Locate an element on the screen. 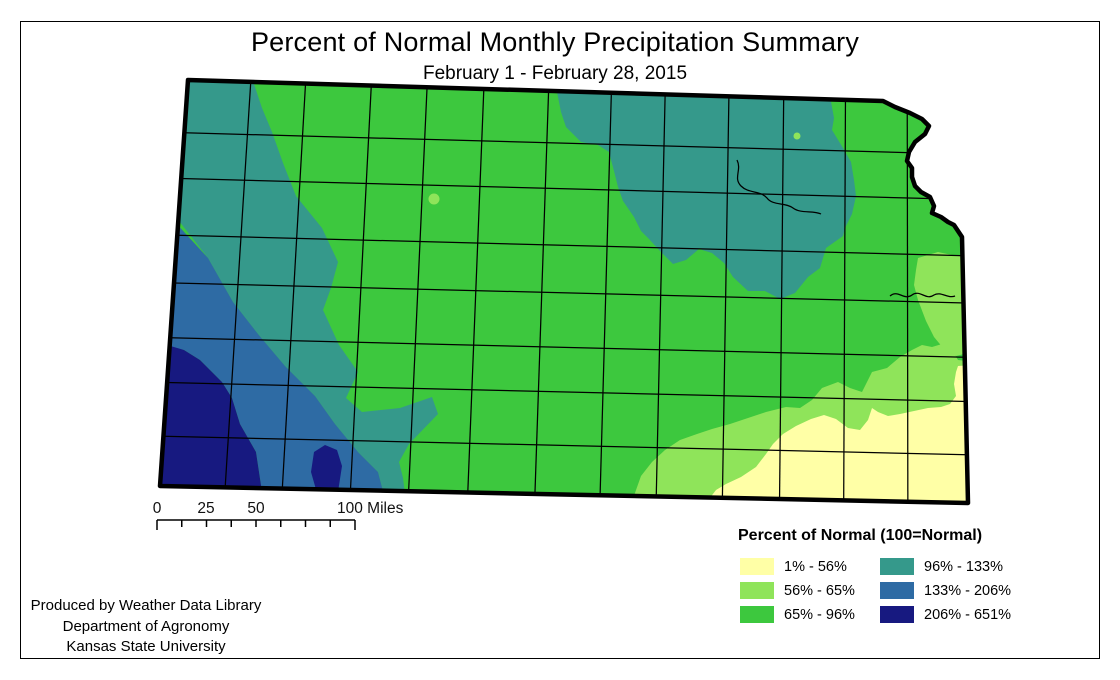  scale-label-25: 25 is located at coordinates (205, 508).